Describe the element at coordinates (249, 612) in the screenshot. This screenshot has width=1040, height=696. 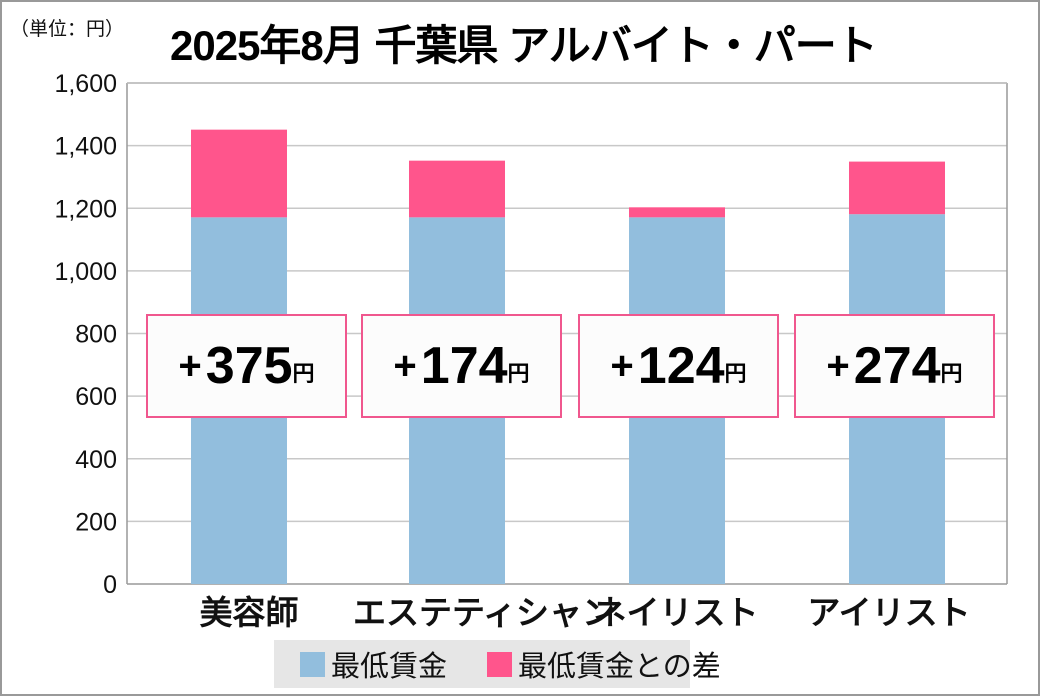
I see `category-label: 美容師` at that location.